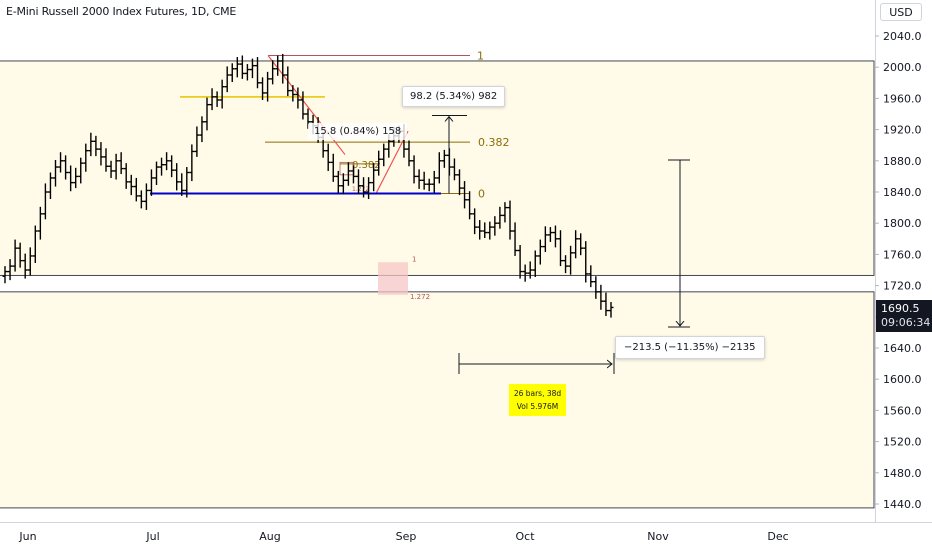 Image resolution: width=932 pixels, height=550 pixels. I want to click on price-tick-label: 1720.0, so click(902, 286).